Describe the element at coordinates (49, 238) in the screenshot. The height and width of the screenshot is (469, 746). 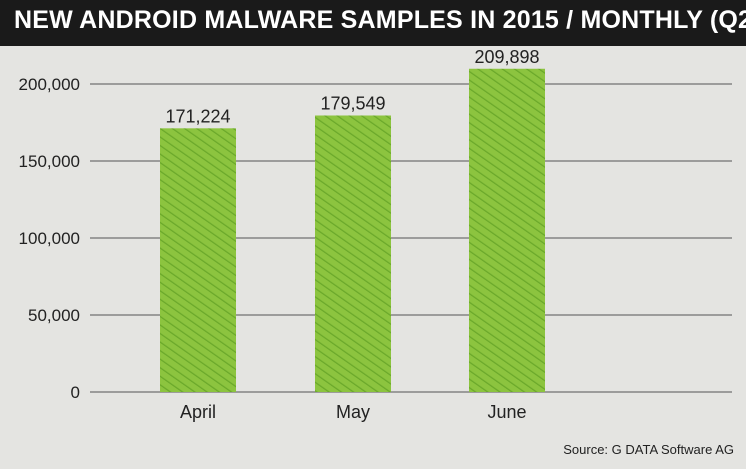
I see `y-tick-label: 100,000` at that location.